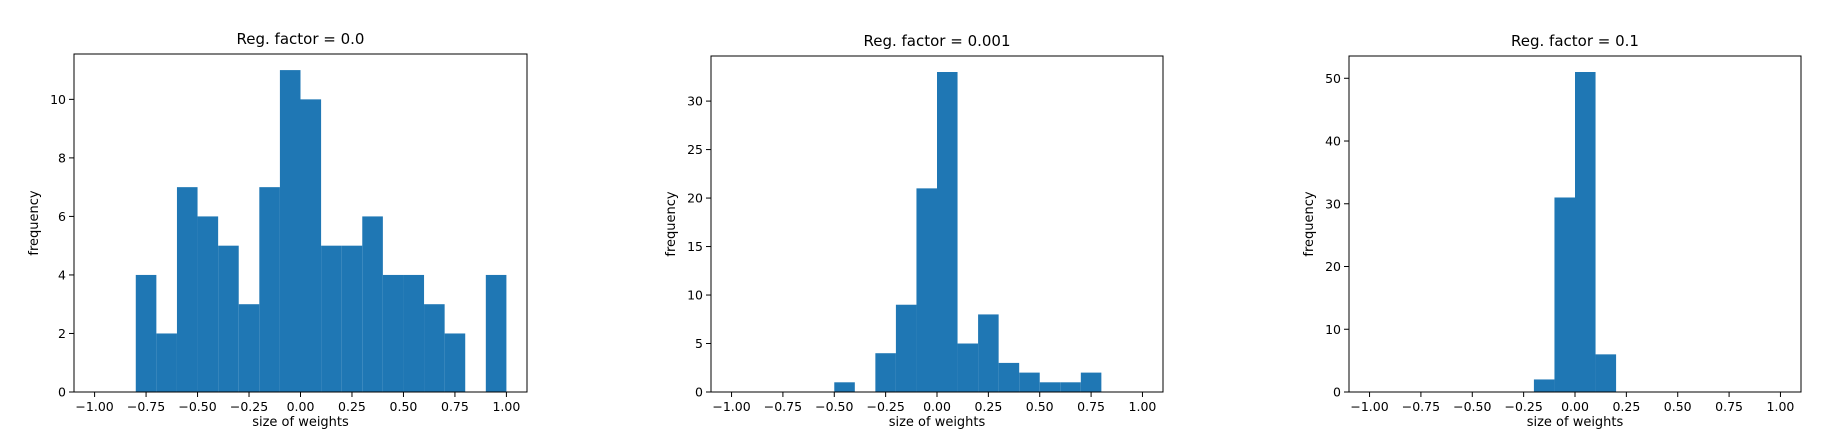 The image size is (1840, 435). I want to click on y-tick-label: 8, so click(62, 157).